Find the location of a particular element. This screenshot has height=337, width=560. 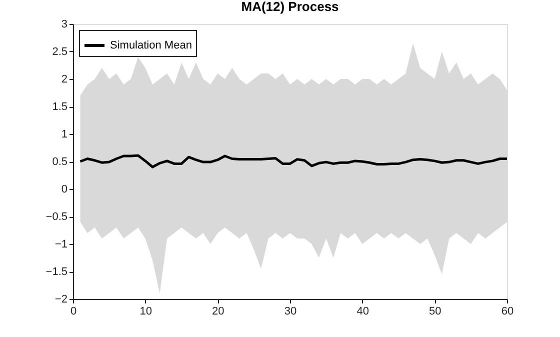

y-tick-label: −1 is located at coordinates (61, 244).